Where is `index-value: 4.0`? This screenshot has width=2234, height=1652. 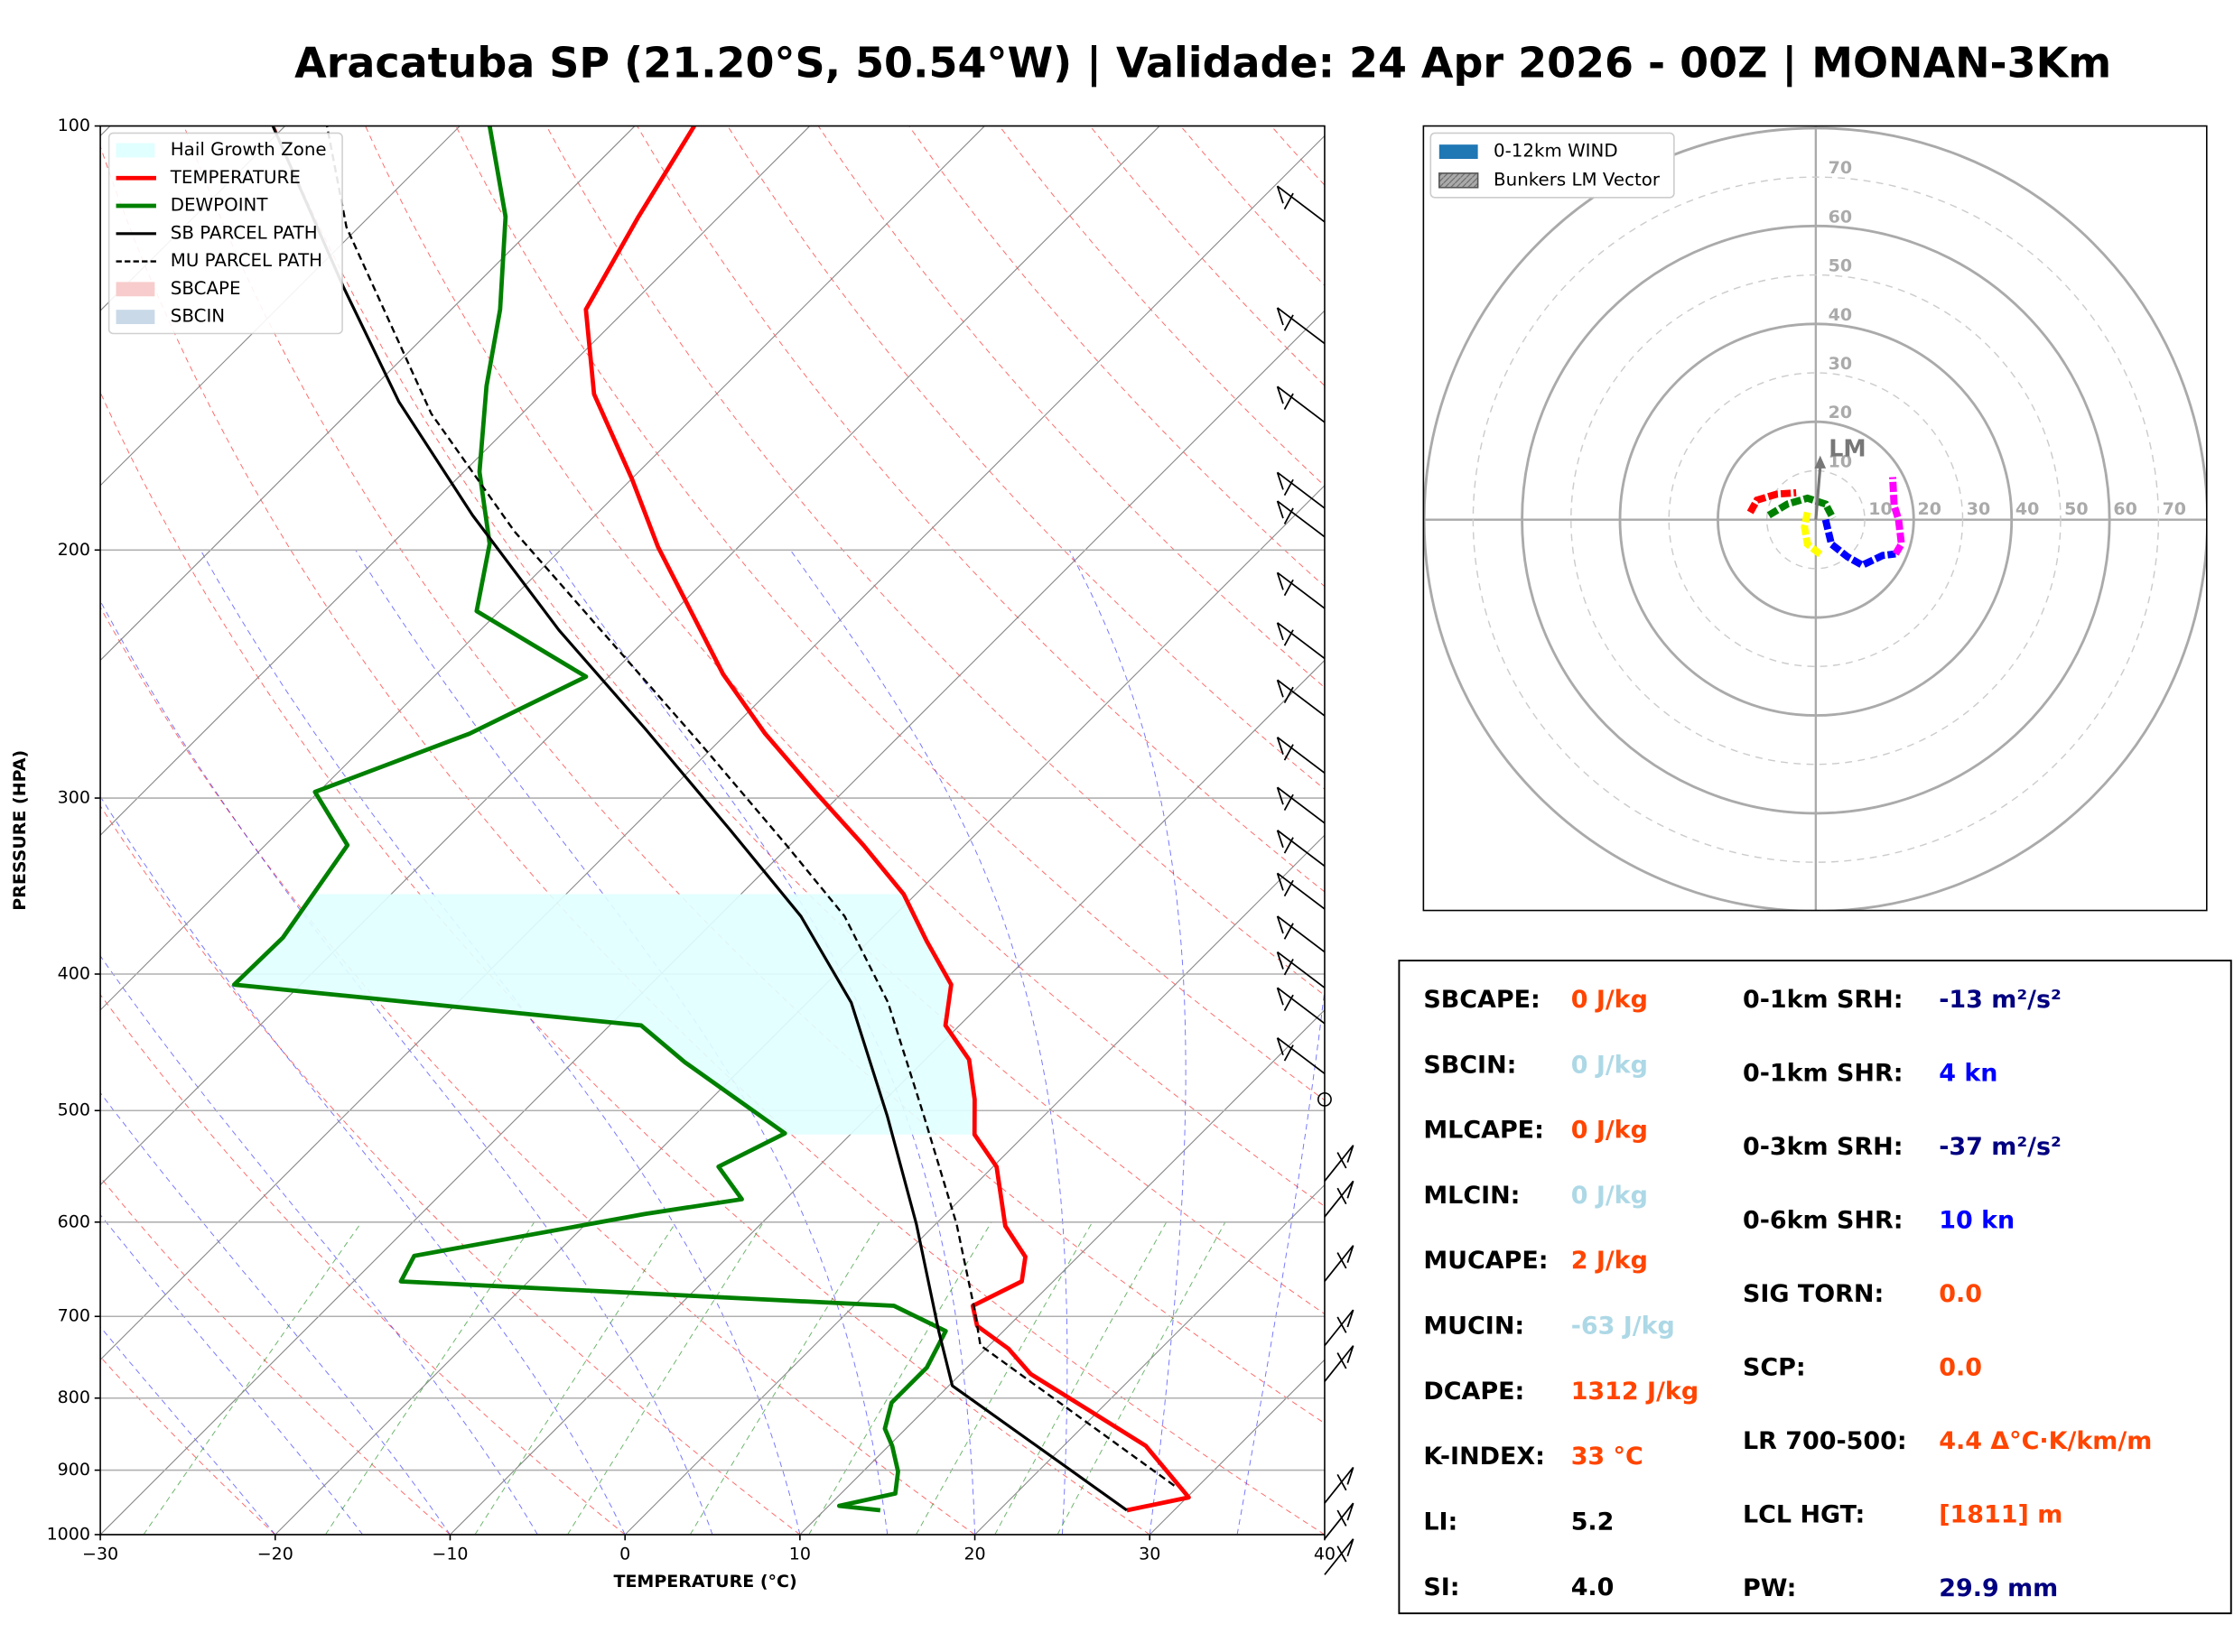 index-value: 4.0 is located at coordinates (1593, 1587).